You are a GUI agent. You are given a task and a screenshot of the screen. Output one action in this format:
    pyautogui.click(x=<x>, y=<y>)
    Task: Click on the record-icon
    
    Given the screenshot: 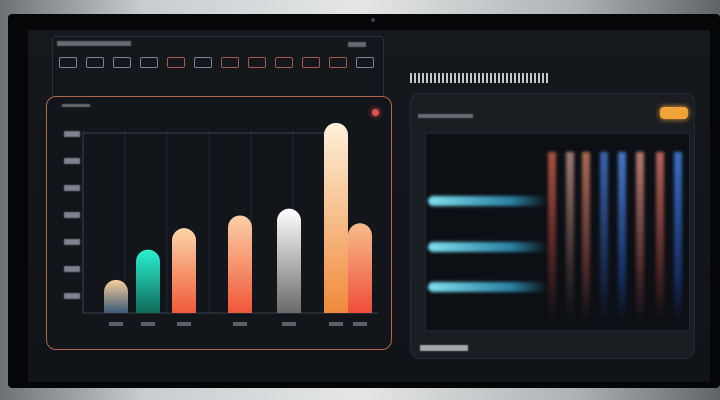 What is the action you would take?
    pyautogui.click(x=375, y=112)
    